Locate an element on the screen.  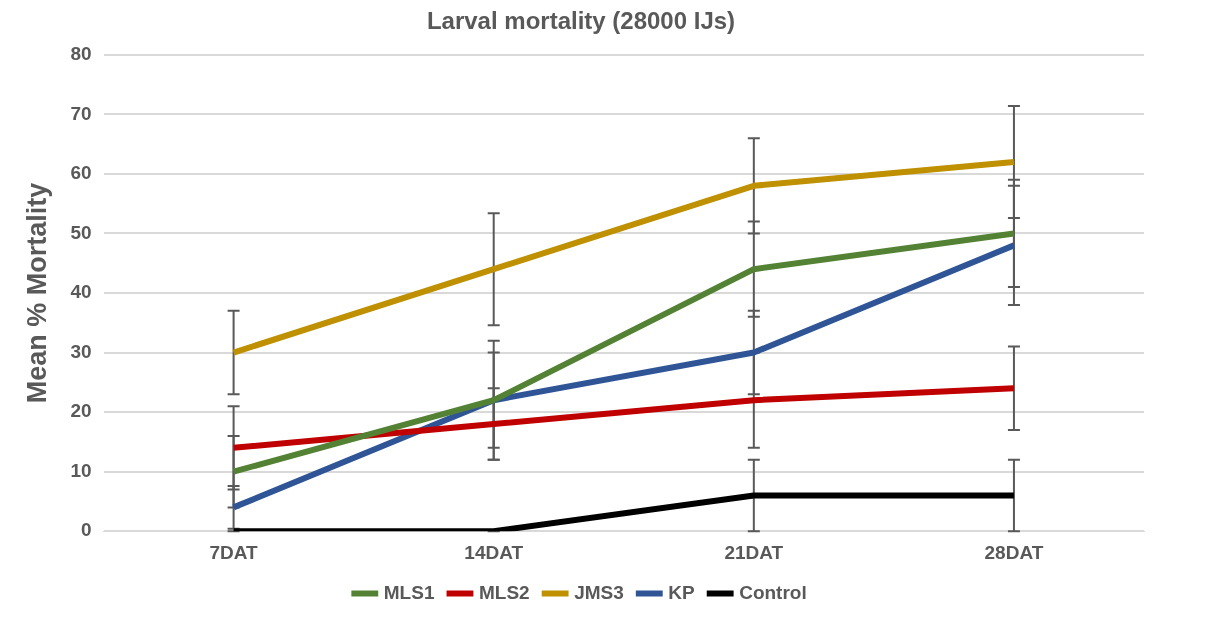
legend-label: KP is located at coordinates (681, 592).